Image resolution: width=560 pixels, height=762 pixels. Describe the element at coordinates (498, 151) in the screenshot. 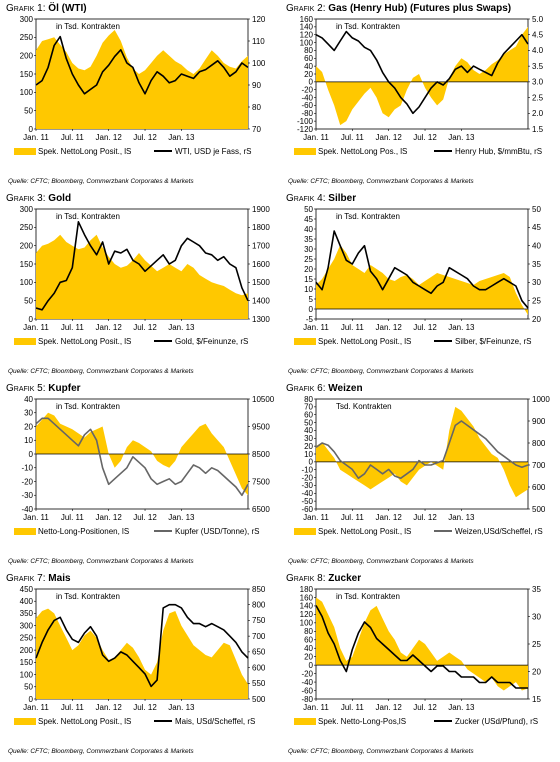

I see `legend-line-label: Henry Hub, $/mmBtu, rS` at that location.